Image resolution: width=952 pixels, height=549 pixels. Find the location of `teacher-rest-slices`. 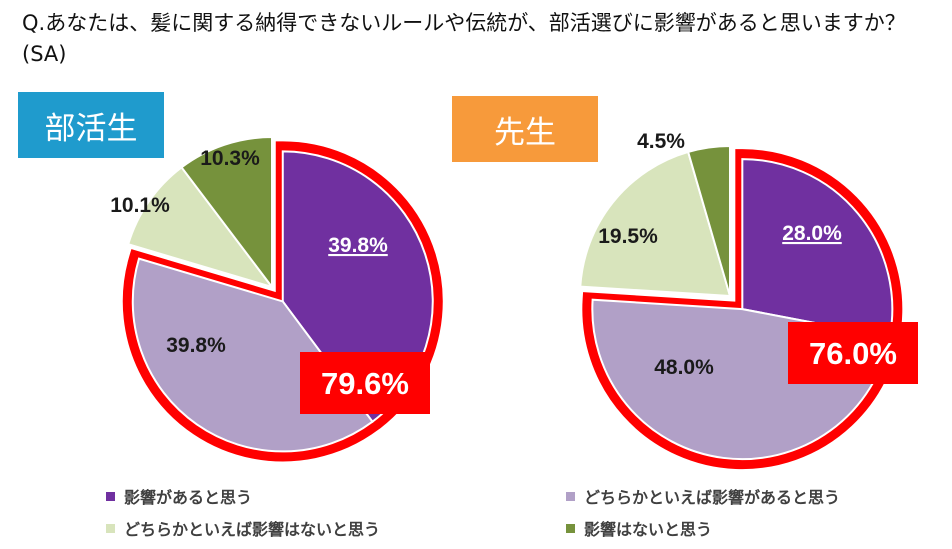

teacher-rest-slices is located at coordinates (655, 221).